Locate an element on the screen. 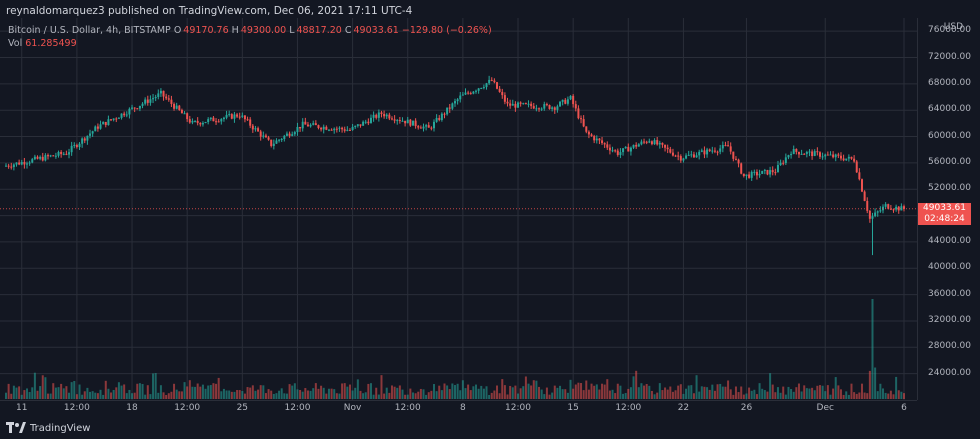 This screenshot has width=980, height=439. tradingview-brand: TradingView is located at coordinates (48, 428).